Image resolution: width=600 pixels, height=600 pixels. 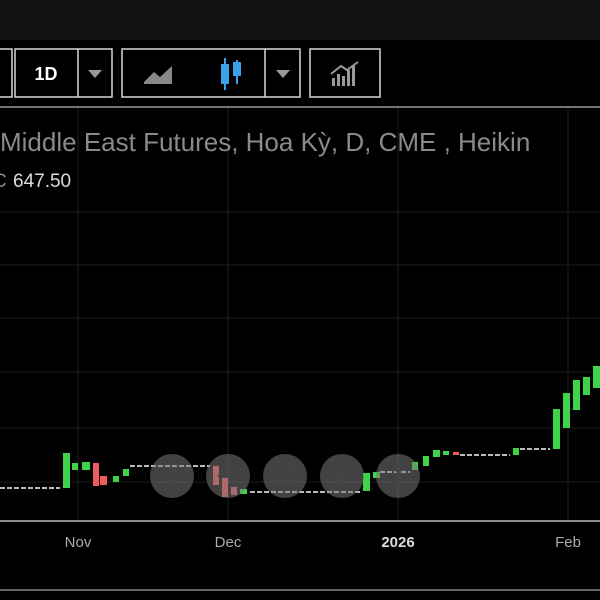 I want to click on x-tick-label: Nov, so click(x=78, y=542).